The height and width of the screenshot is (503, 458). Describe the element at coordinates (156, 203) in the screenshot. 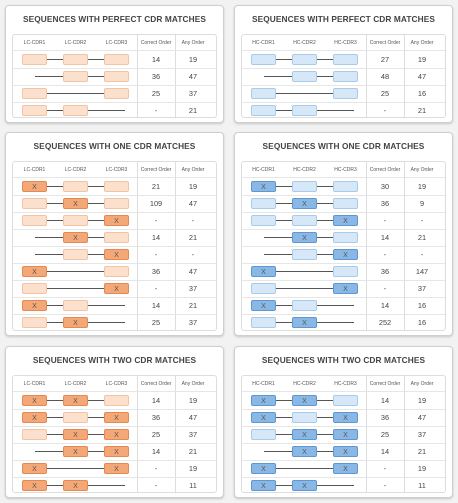

I see `correct-order-value: 109` at that location.